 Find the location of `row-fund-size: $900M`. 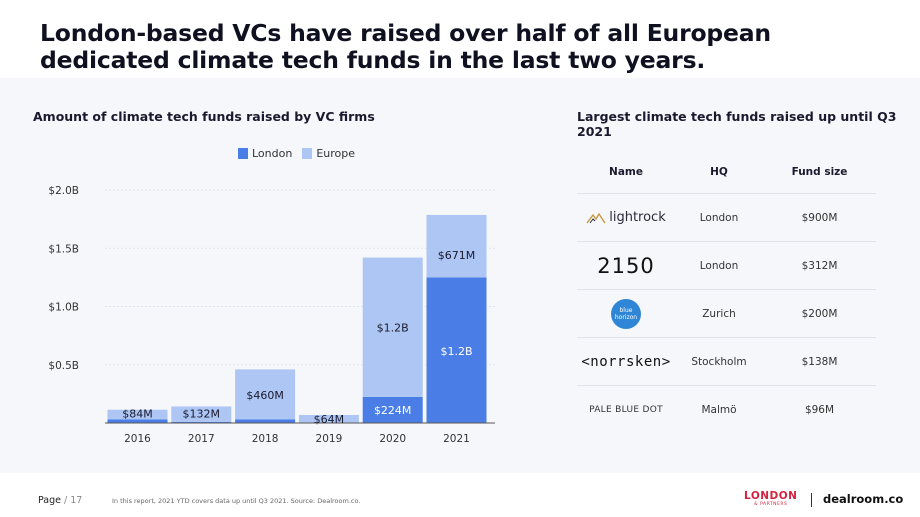

row-fund-size: $900M is located at coordinates (819, 217).